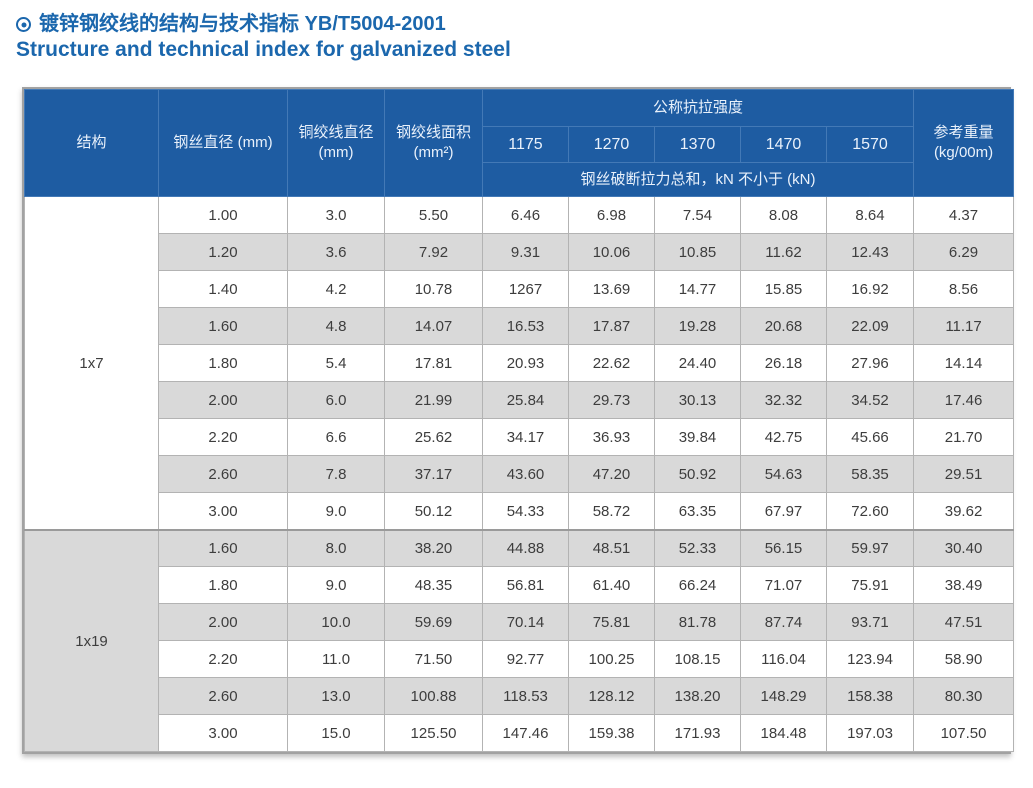 This screenshot has width=1033, height=788. Describe the element at coordinates (525, 659) in the screenshot. I see `table-cell: 92.77` at that location.